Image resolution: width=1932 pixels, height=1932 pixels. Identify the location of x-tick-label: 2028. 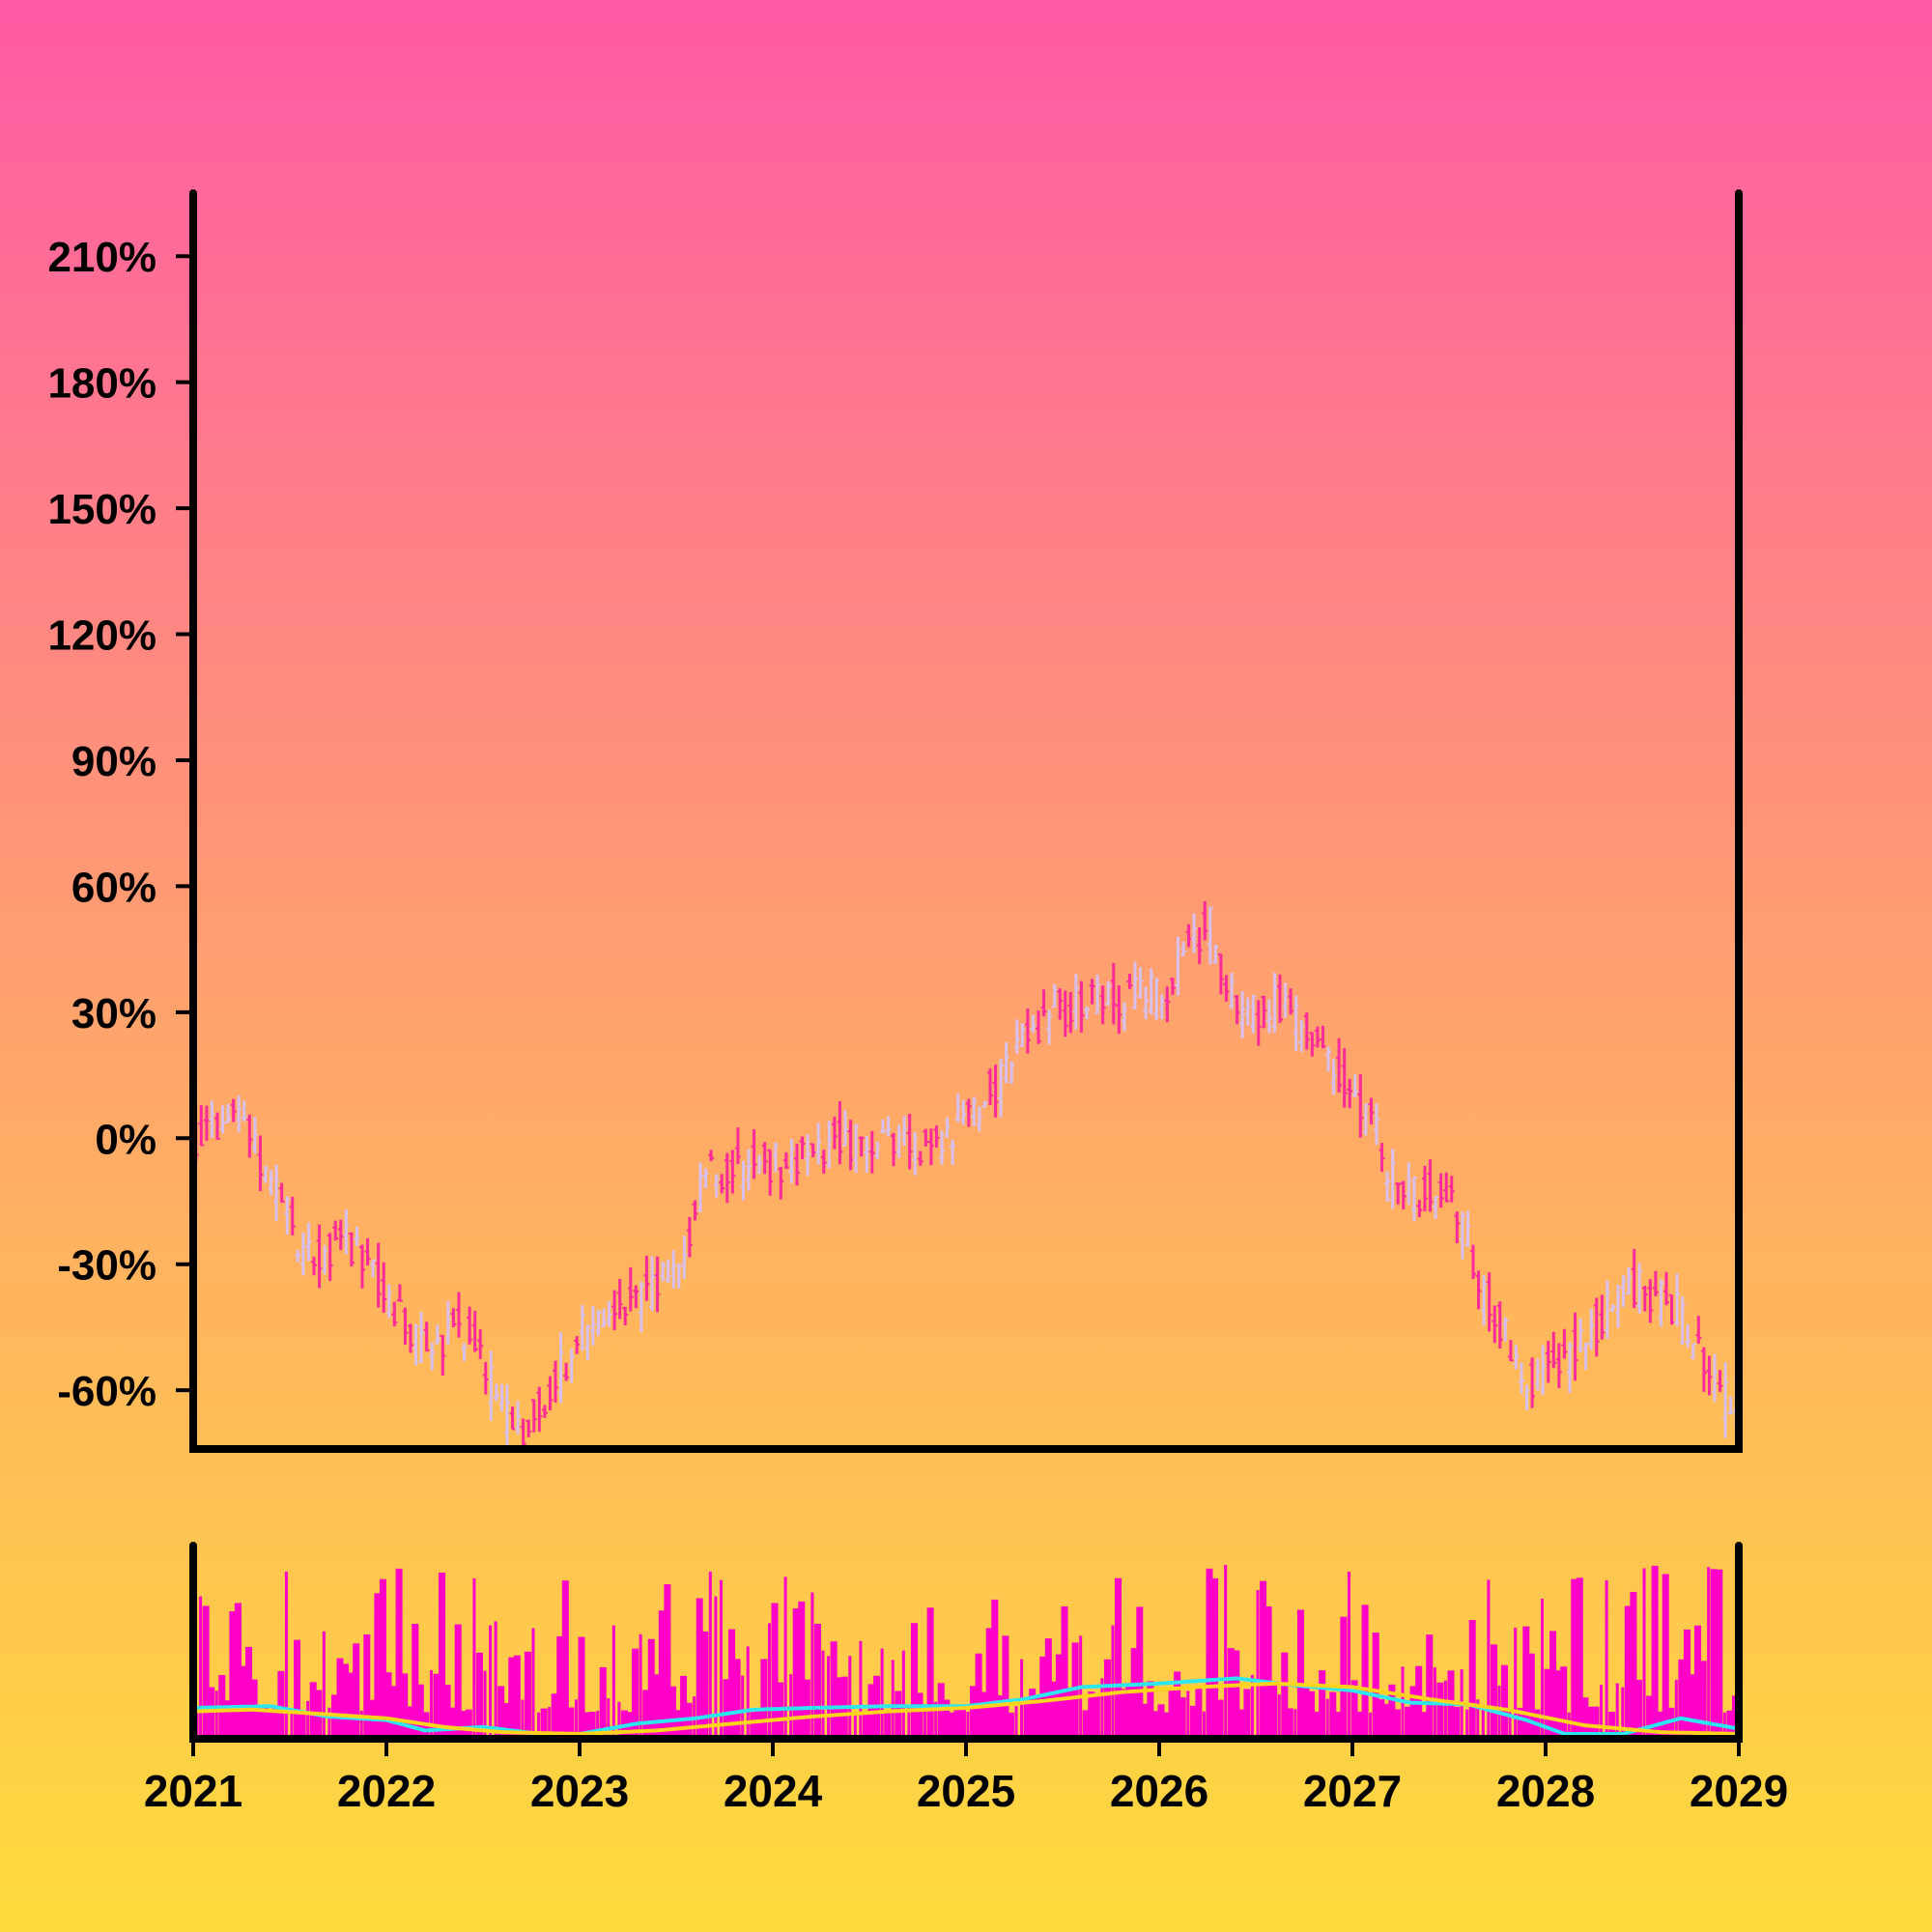
(1545, 1791).